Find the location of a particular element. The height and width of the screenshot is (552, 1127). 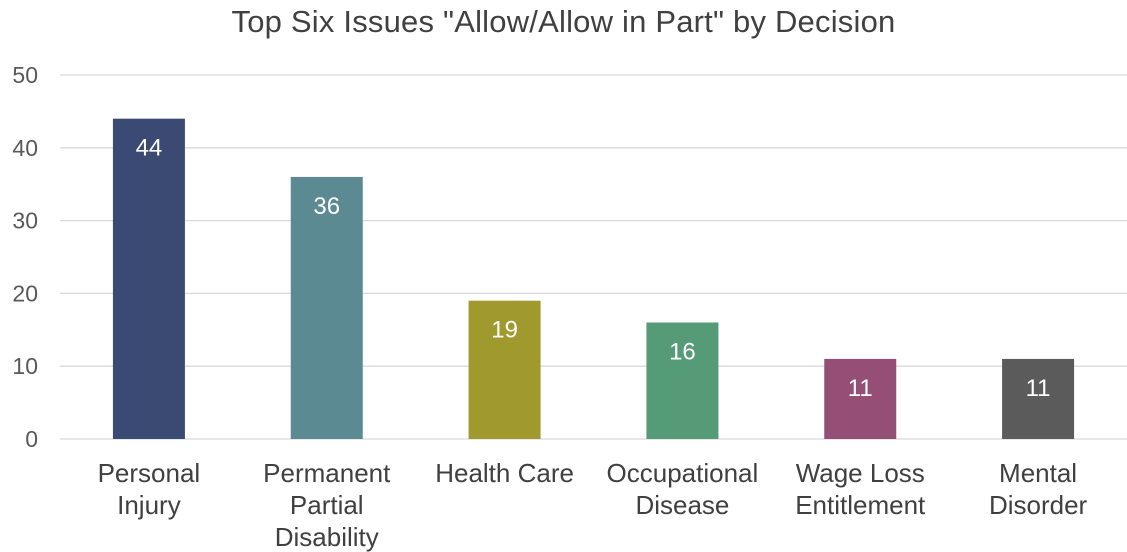

x-tick-label-line: Personal is located at coordinates (149, 473).